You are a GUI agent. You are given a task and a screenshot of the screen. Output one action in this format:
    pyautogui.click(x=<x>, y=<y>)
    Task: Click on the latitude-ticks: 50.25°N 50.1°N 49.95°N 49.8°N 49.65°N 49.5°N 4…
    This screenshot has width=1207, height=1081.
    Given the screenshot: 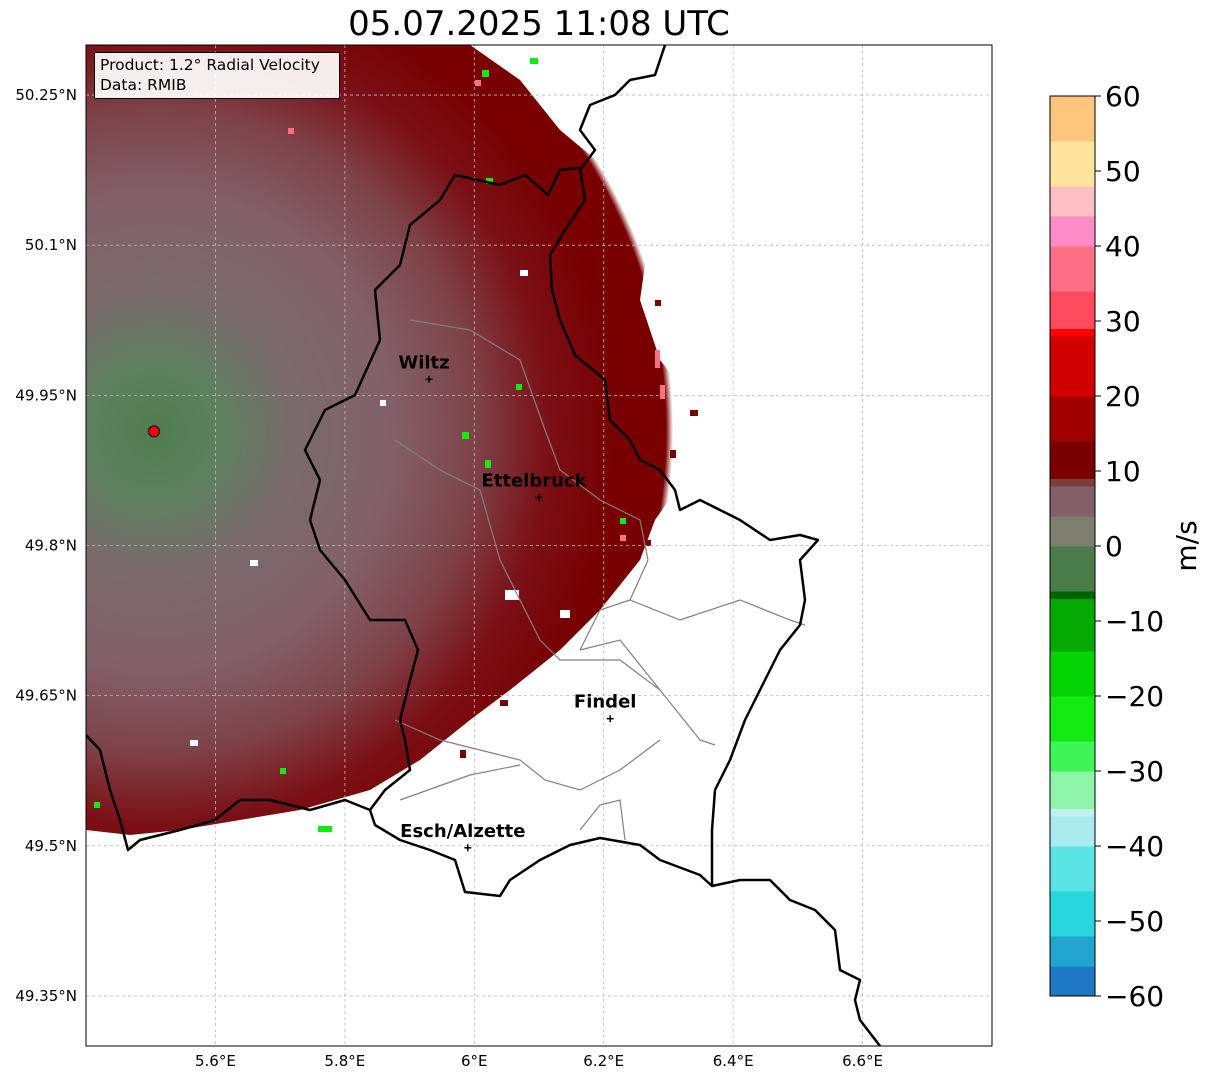 What is the action you would take?
    pyautogui.click(x=46, y=545)
    